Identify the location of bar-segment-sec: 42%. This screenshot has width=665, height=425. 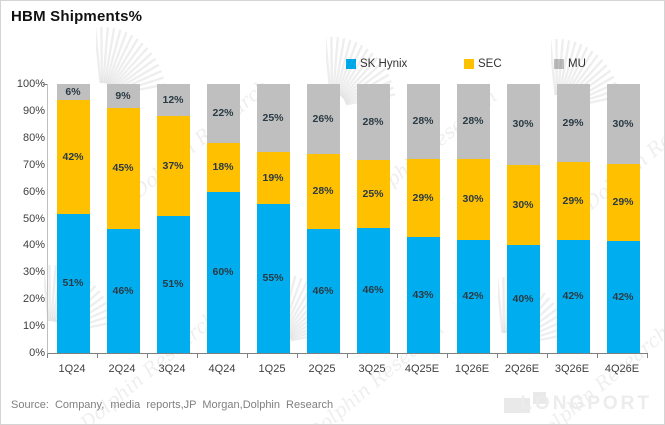
(73, 157).